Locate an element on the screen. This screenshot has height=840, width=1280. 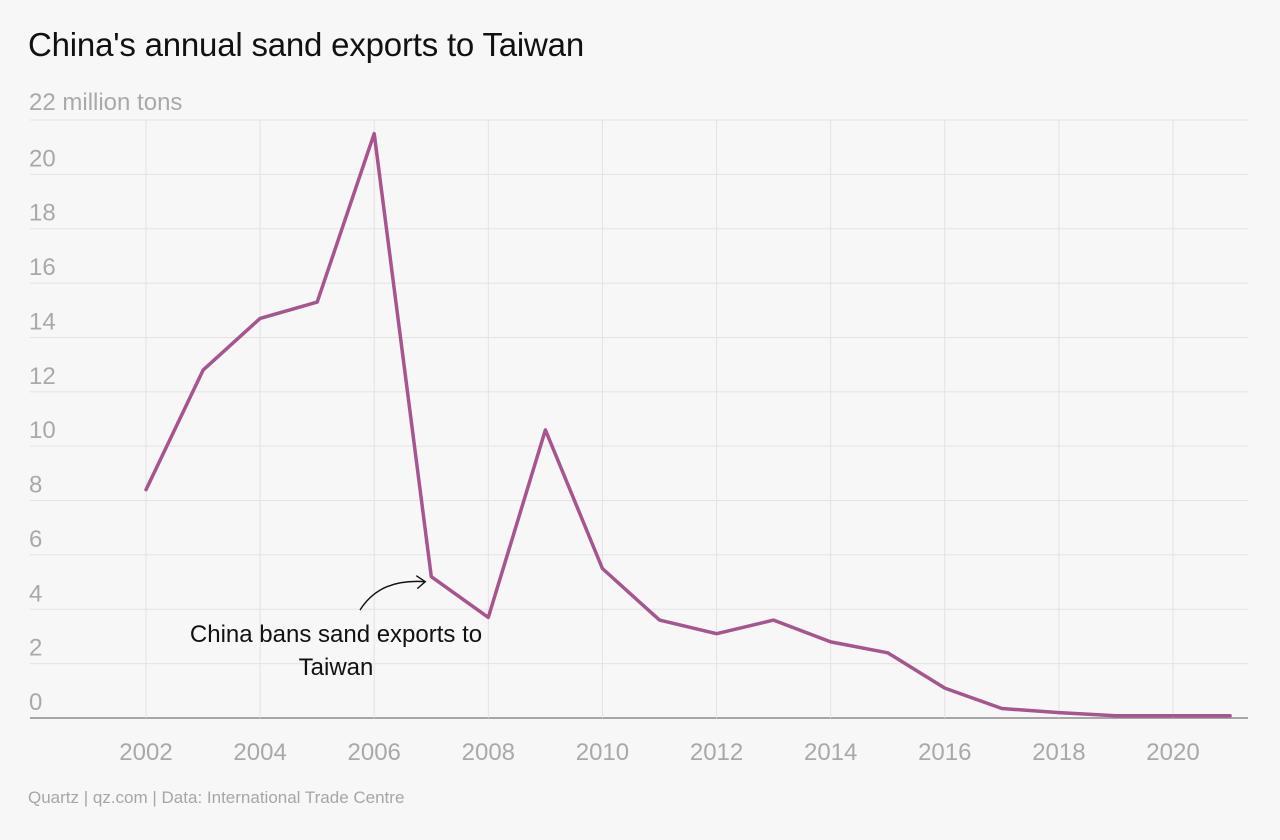
chart-title: China's annual sand exports to Taiwan is located at coordinates (306, 44).